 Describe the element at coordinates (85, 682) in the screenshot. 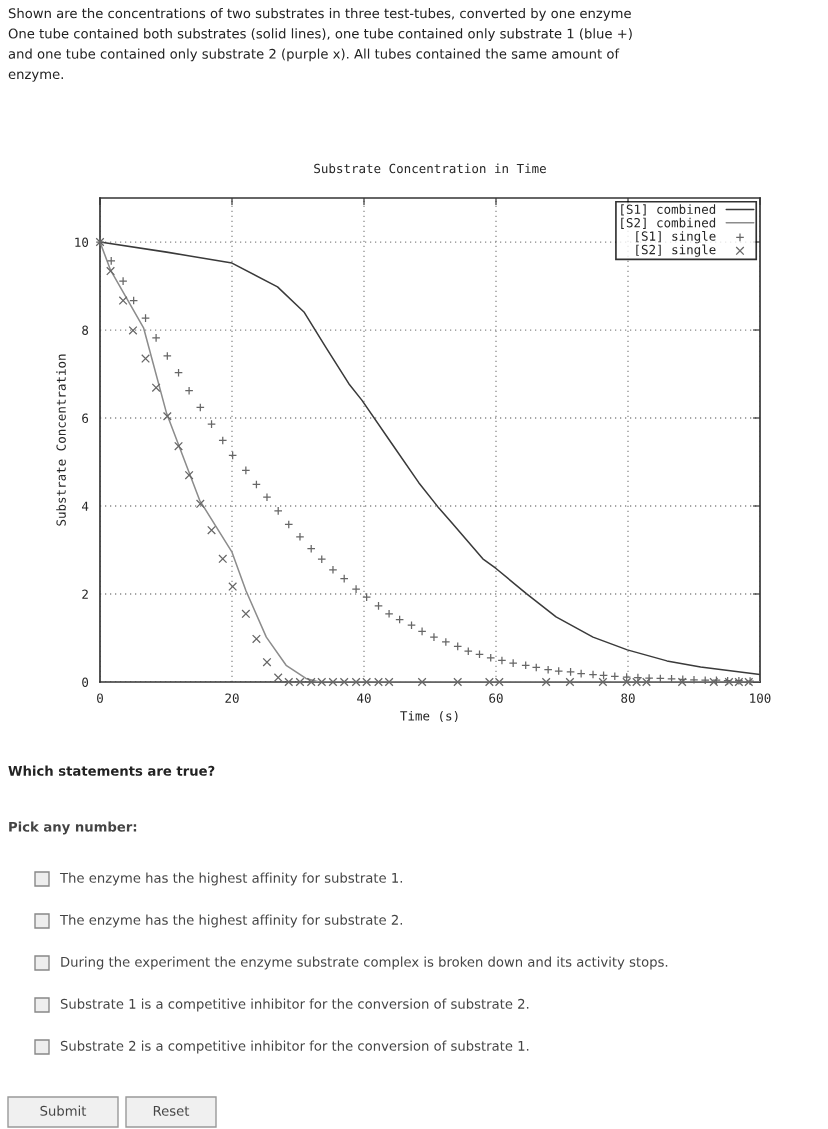

I see `y-tick-label: 0` at that location.